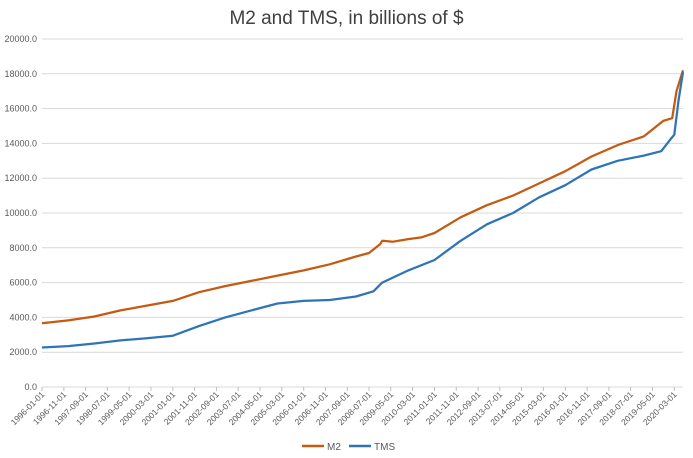 Image resolution: width=693 pixels, height=458 pixels. I want to click on y-tick-label: 8000.0, so click(23, 248).